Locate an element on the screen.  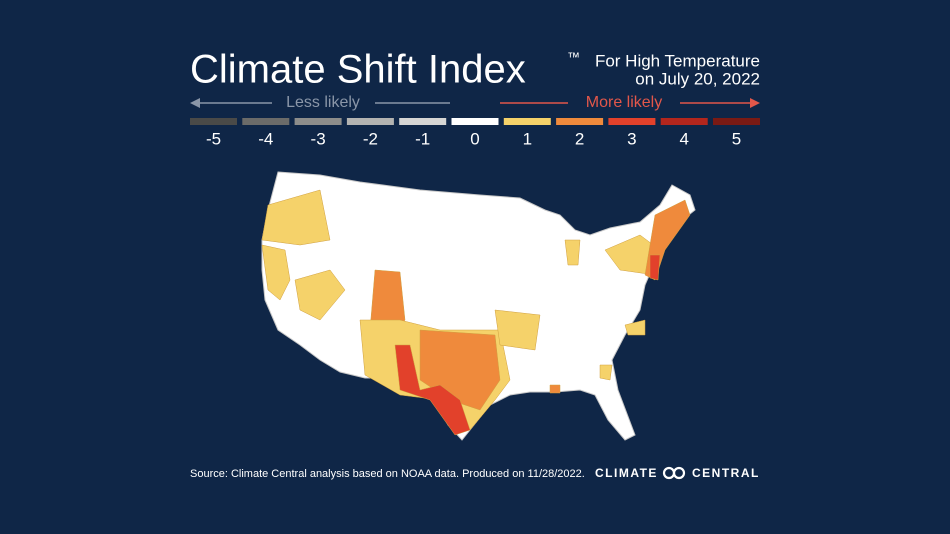
logo-icon is located at coordinates (679, 473).